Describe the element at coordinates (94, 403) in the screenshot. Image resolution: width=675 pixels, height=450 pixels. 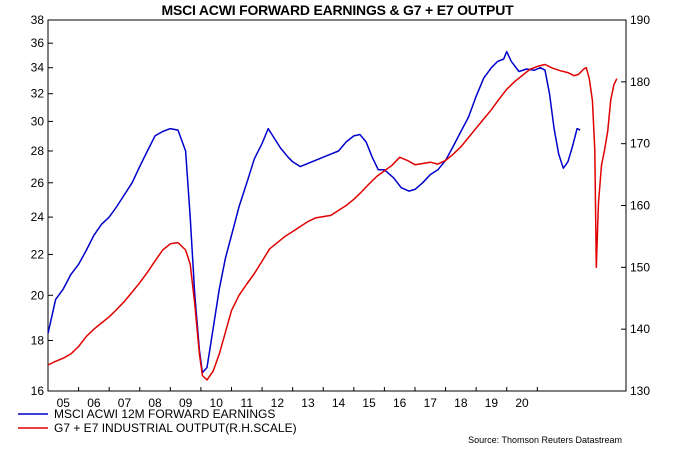
I see `x-tick-label: 06` at that location.